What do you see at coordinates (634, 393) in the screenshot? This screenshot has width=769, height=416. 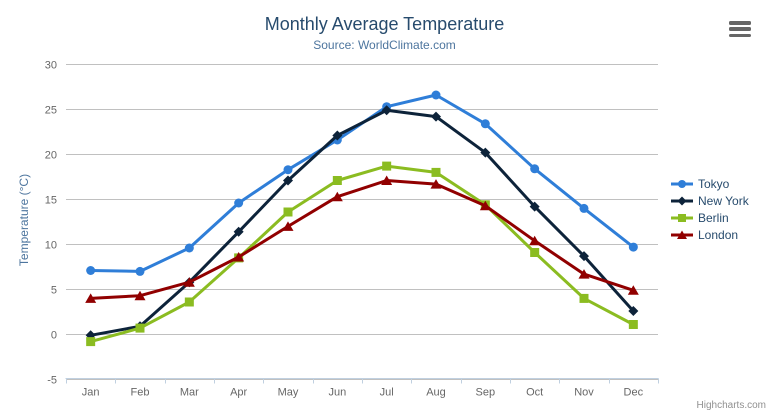 I see `x-axis-label-dec: Dec` at bounding box center [634, 393].